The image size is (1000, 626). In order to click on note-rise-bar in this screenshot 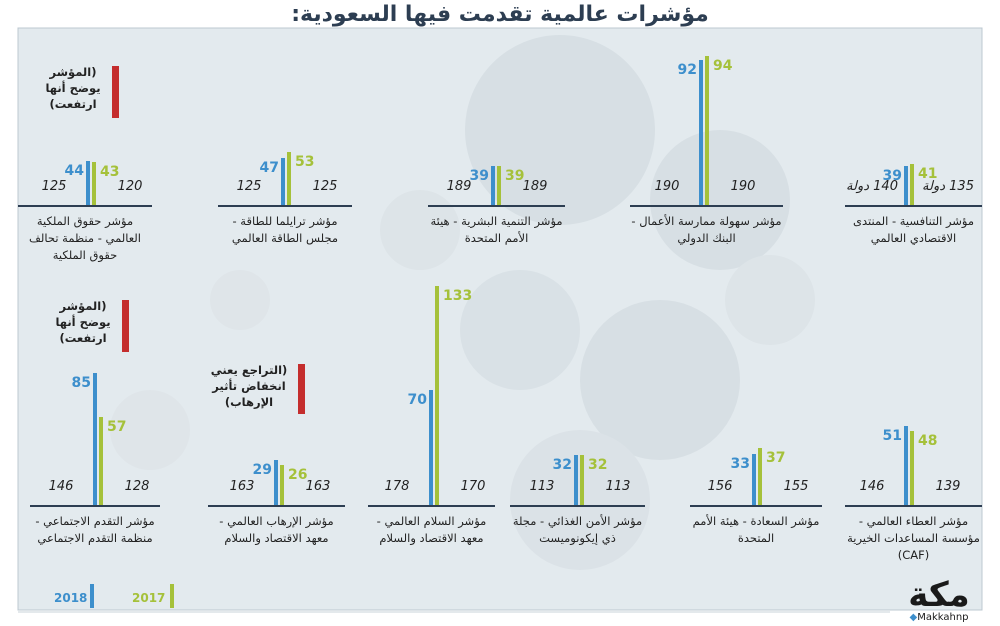, I will do `click(115, 92)`.